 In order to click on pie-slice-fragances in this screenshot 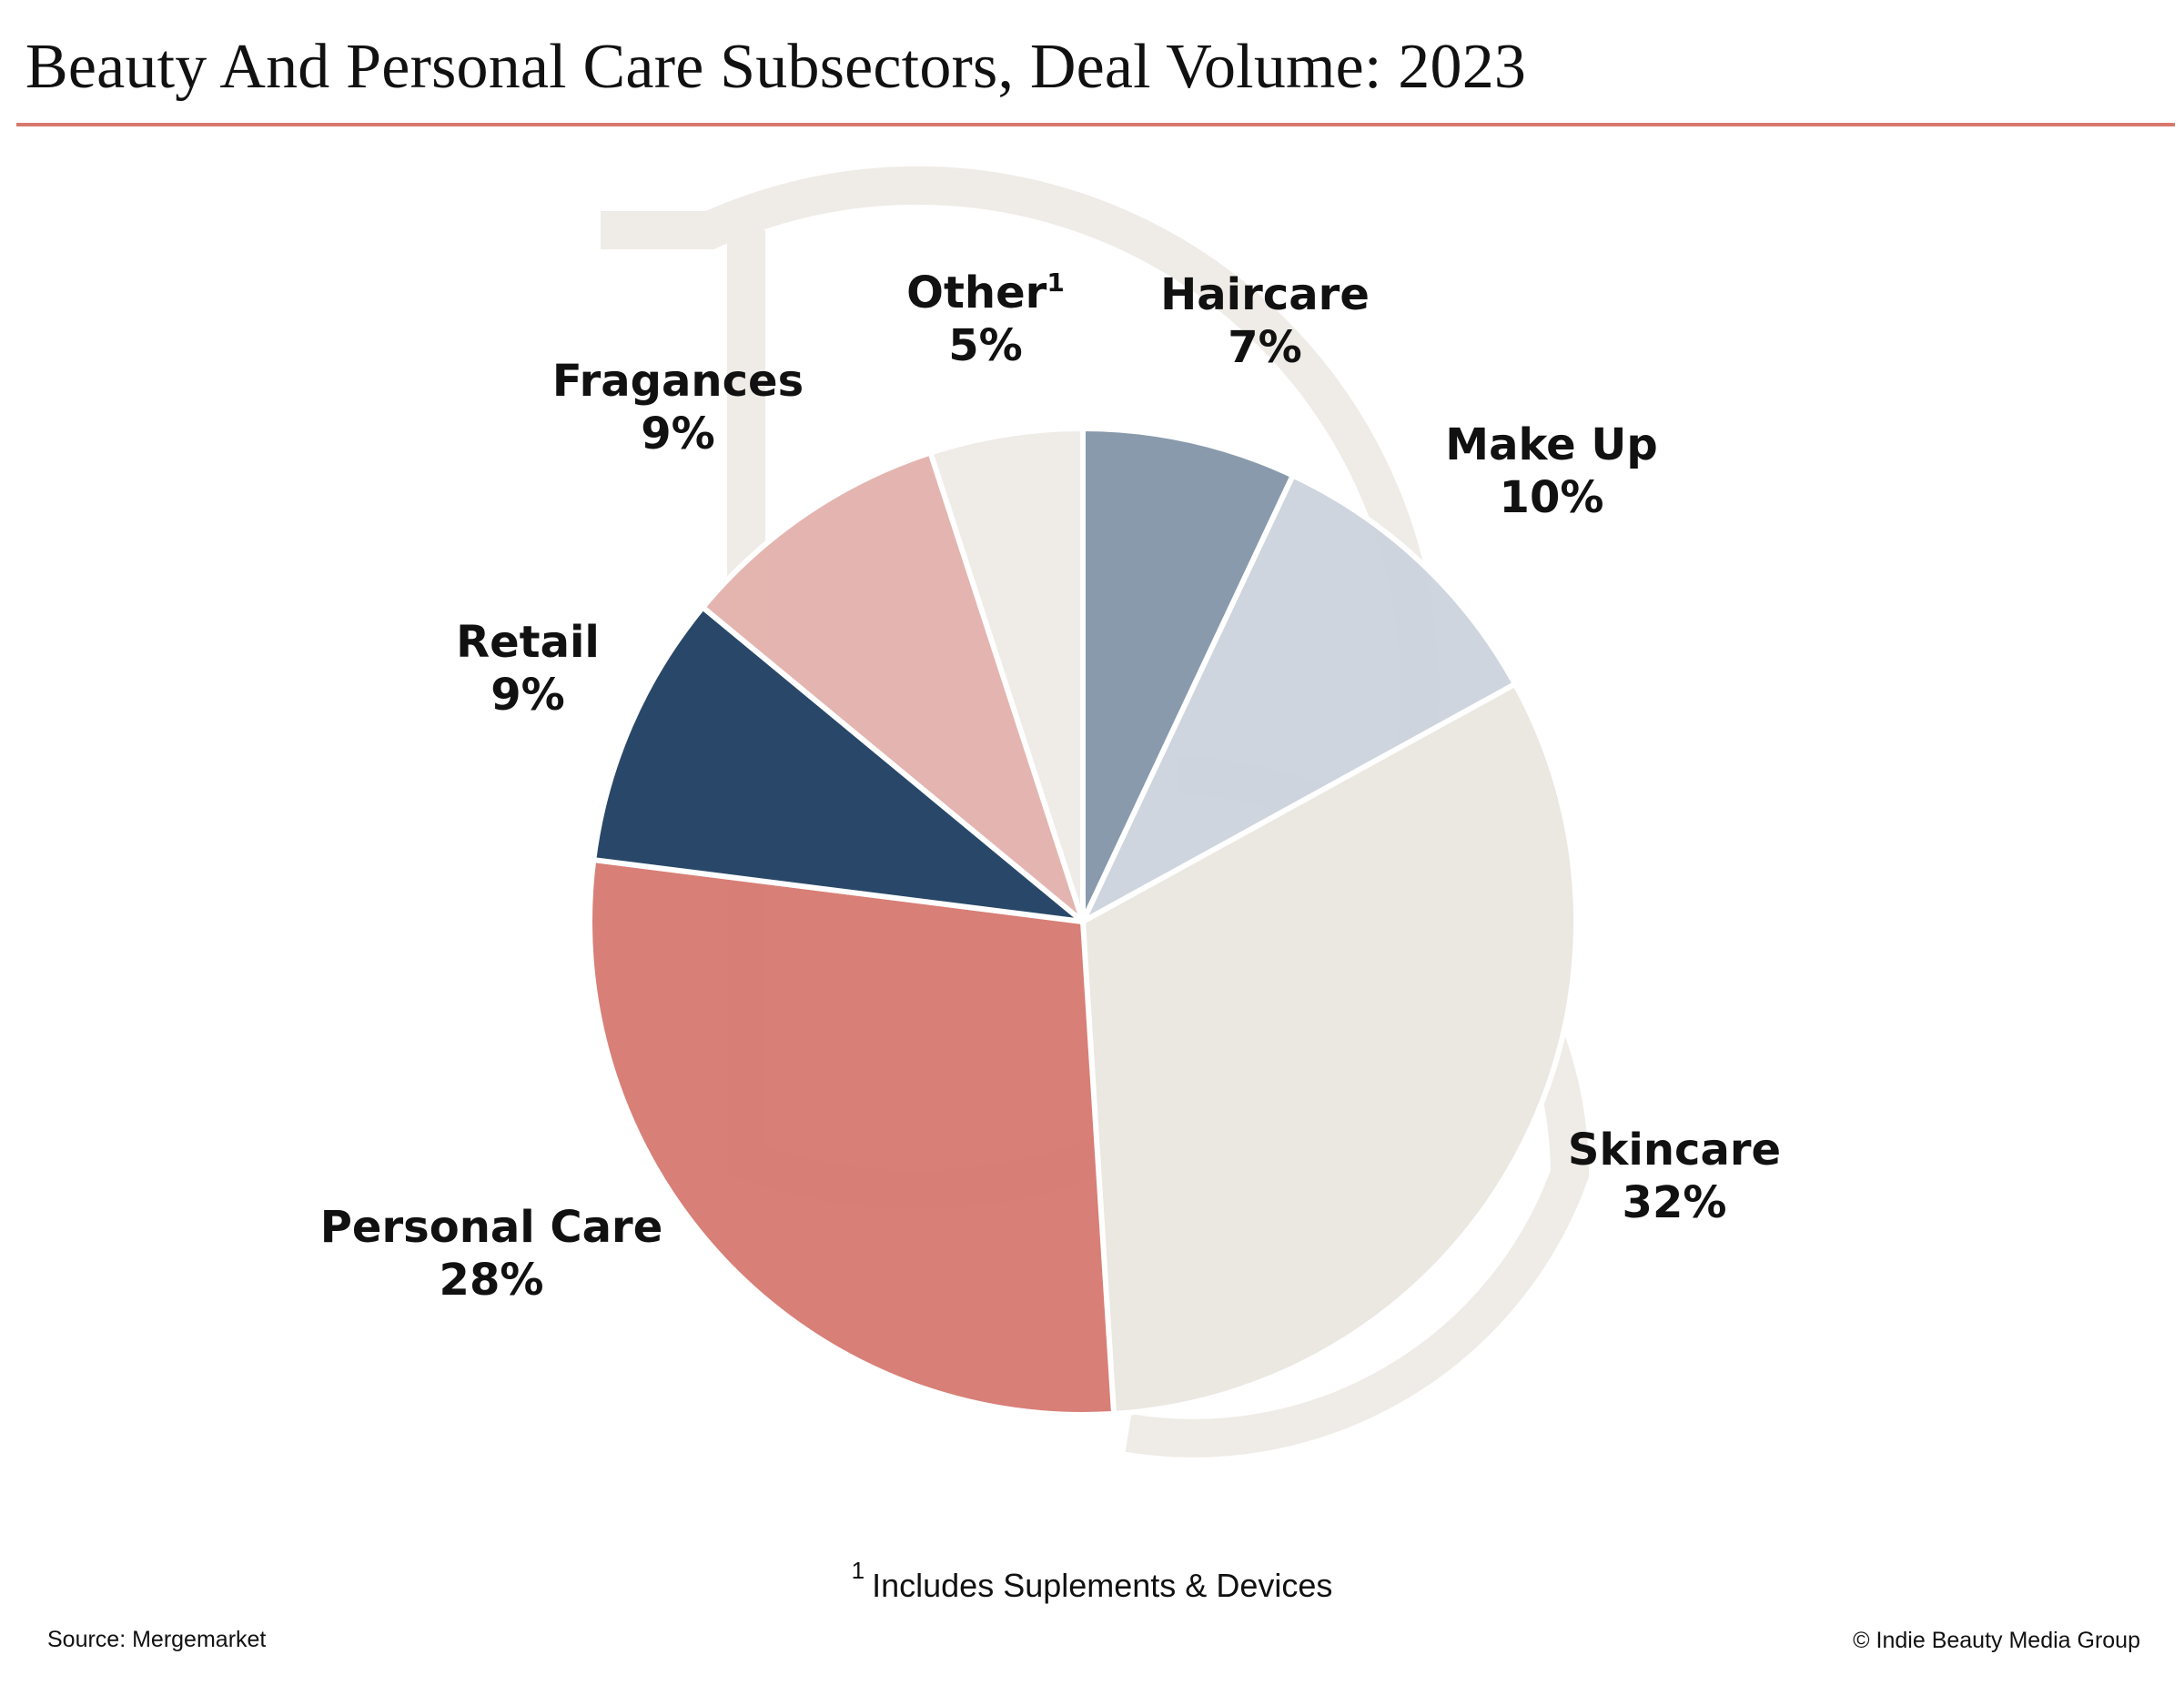, I will do `click(893, 687)`.